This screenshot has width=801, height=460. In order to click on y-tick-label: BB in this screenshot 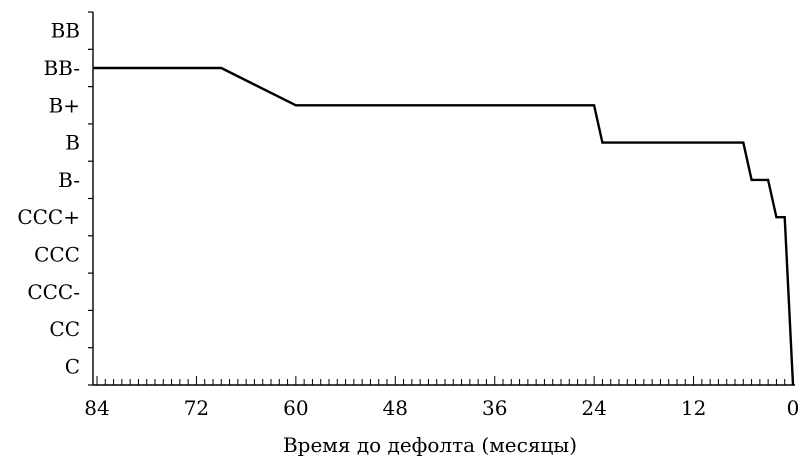, I will do `click(65, 31)`.